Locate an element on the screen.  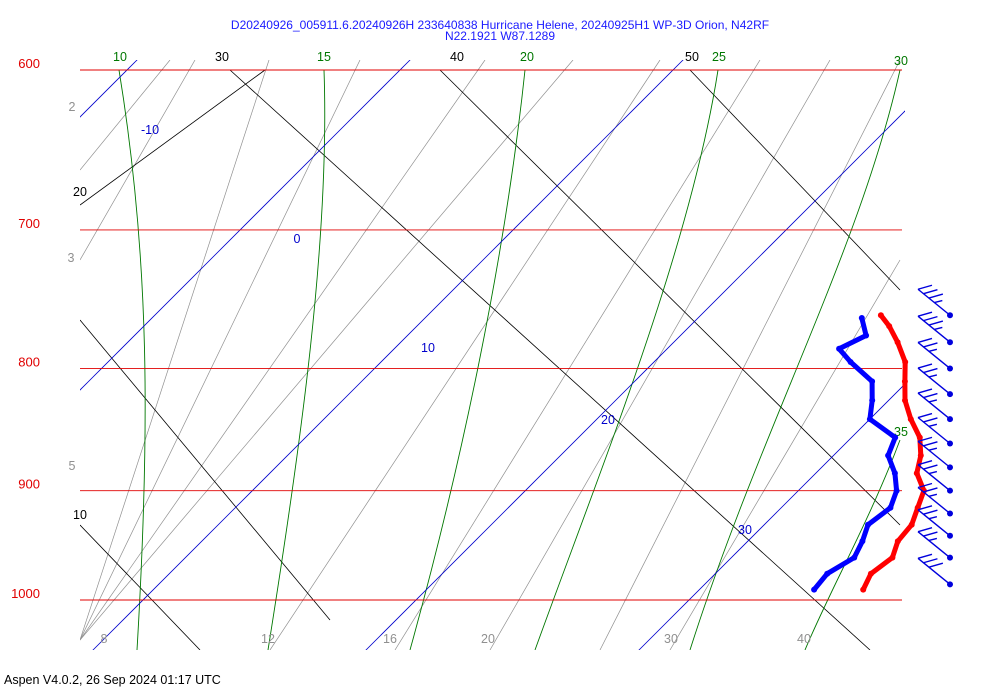
isobar-label: 800 is located at coordinates (29, 361).